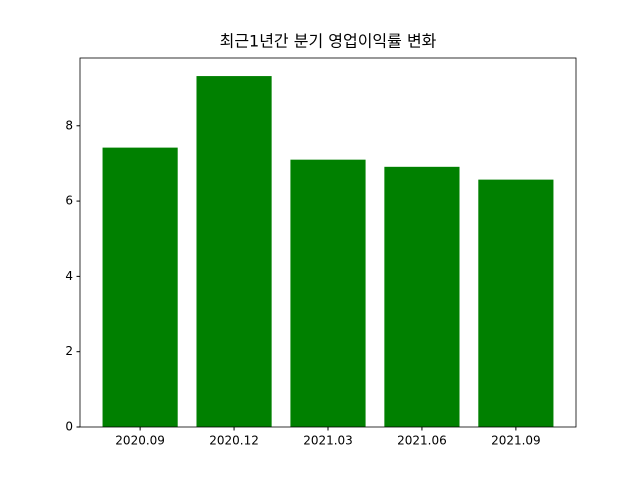 Image resolution: width=640 pixels, height=480 pixels. What do you see at coordinates (234, 441) in the screenshot?
I see `x-tick-label: 2020.12` at bounding box center [234, 441].